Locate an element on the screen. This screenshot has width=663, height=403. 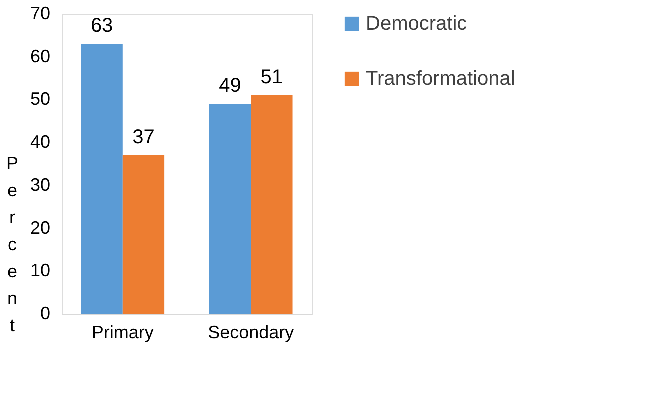
x-tick-label: Secondary is located at coordinates (251, 332).